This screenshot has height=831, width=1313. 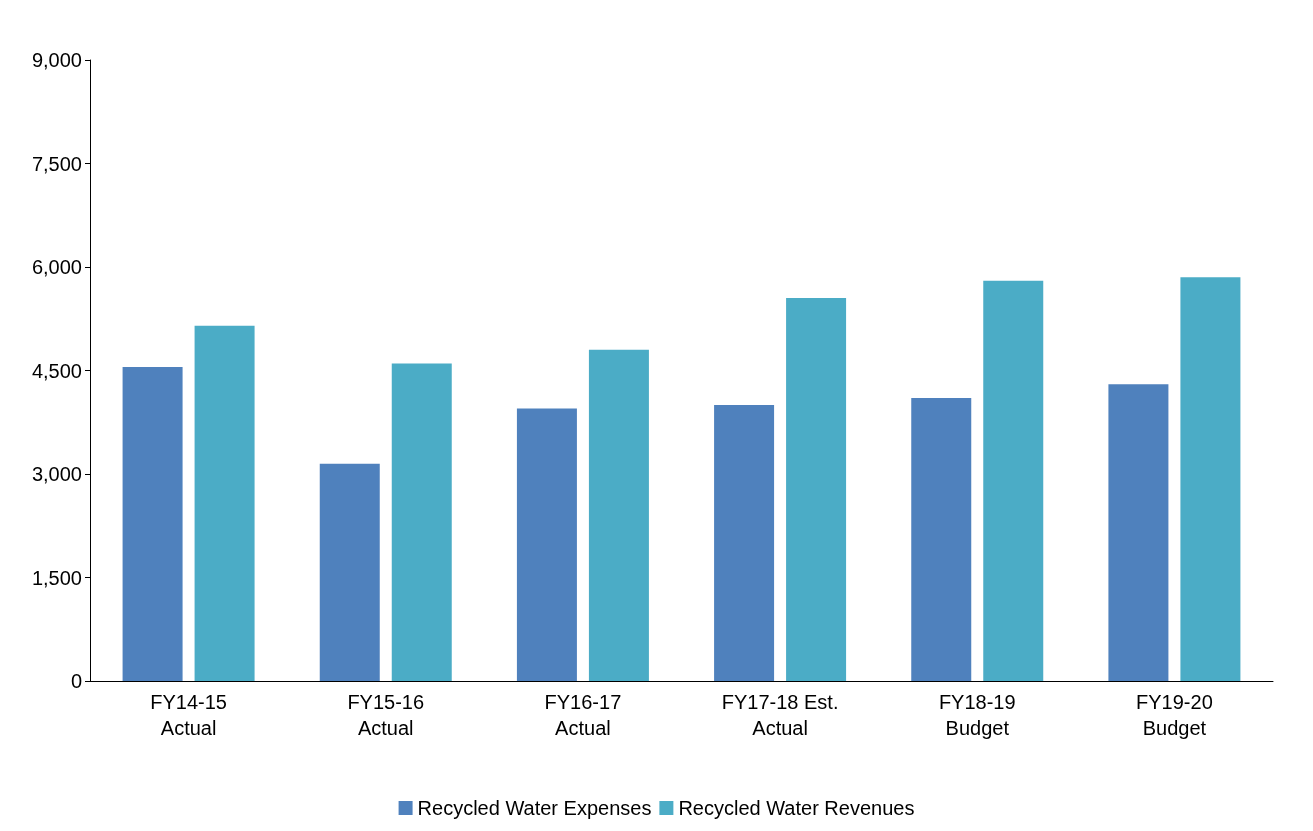 What do you see at coordinates (56, 163) in the screenshot?
I see `y-tick-label: 7,500` at bounding box center [56, 163].